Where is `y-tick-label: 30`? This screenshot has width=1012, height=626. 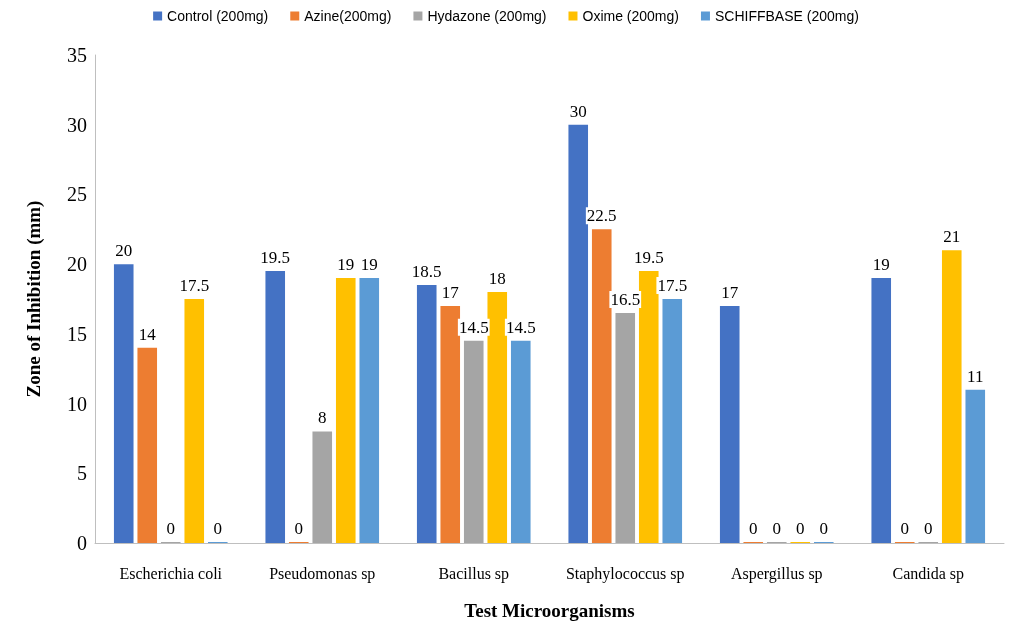
y-tick-label: 30 is located at coordinates (77, 124).